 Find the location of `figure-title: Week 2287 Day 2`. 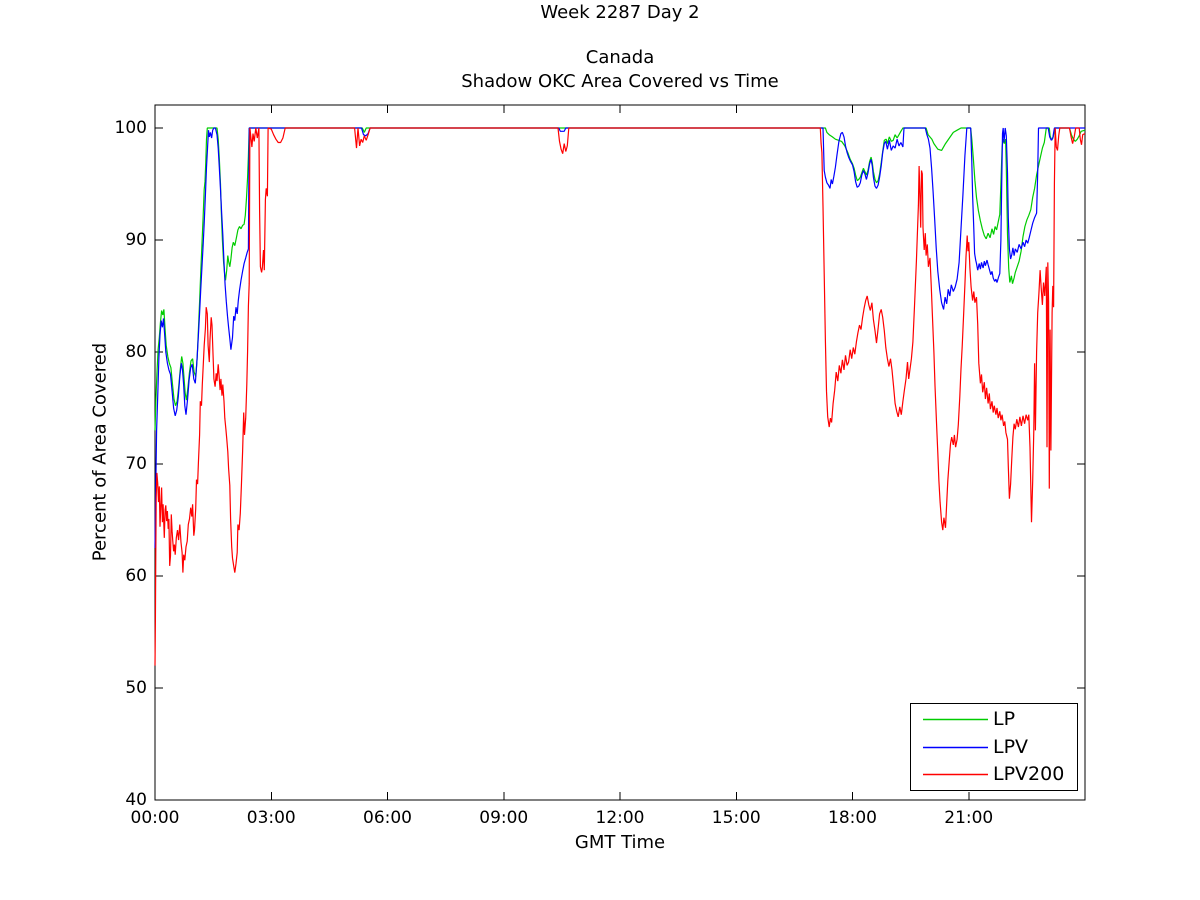

figure-title: Week 2287 Day 2 is located at coordinates (620, 12).